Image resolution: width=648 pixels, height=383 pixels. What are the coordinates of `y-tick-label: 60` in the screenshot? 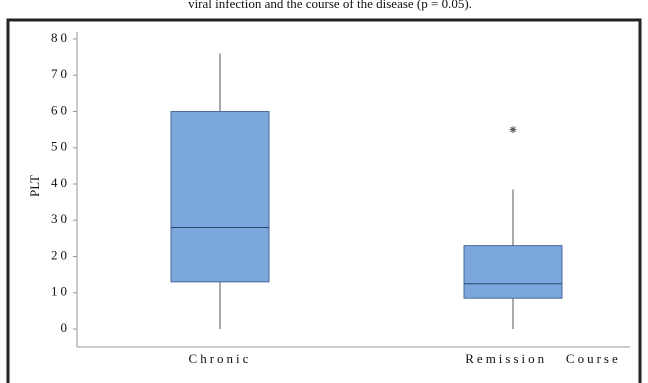 It's located at (60, 109).